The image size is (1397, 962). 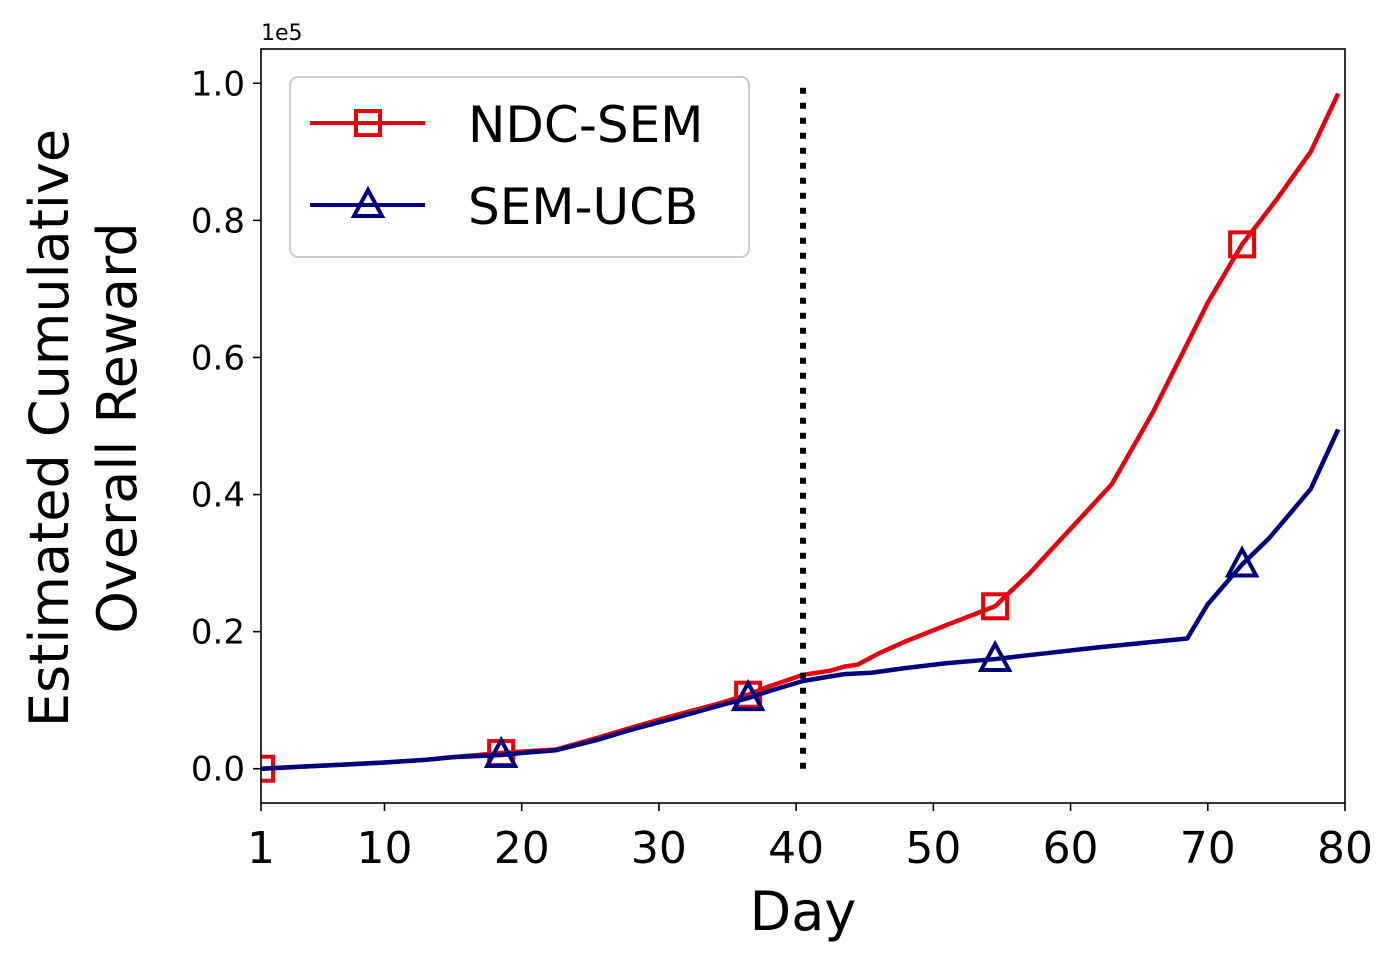 What do you see at coordinates (1345, 848) in the screenshot?
I see `x-tick-label: 80` at bounding box center [1345, 848].